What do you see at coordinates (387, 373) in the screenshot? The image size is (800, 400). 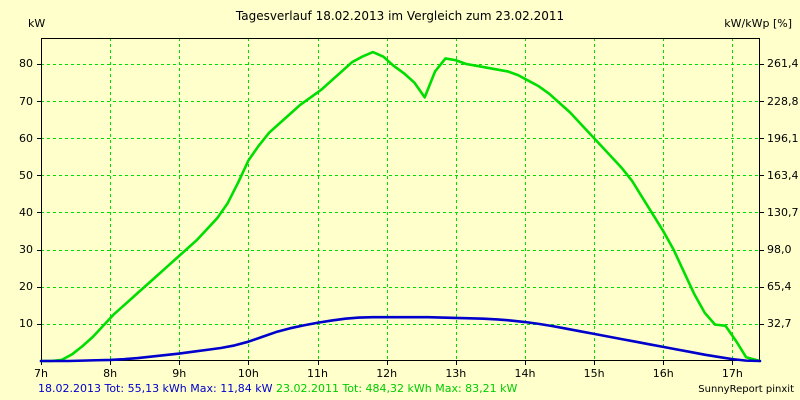 I see `x-tick-label: 12h` at bounding box center [387, 373].